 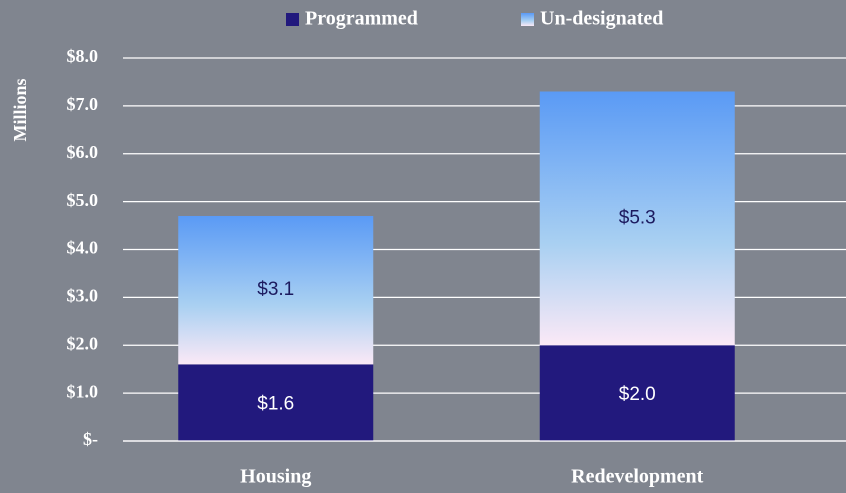 I want to click on data-label: $3.1, so click(x=275, y=289).